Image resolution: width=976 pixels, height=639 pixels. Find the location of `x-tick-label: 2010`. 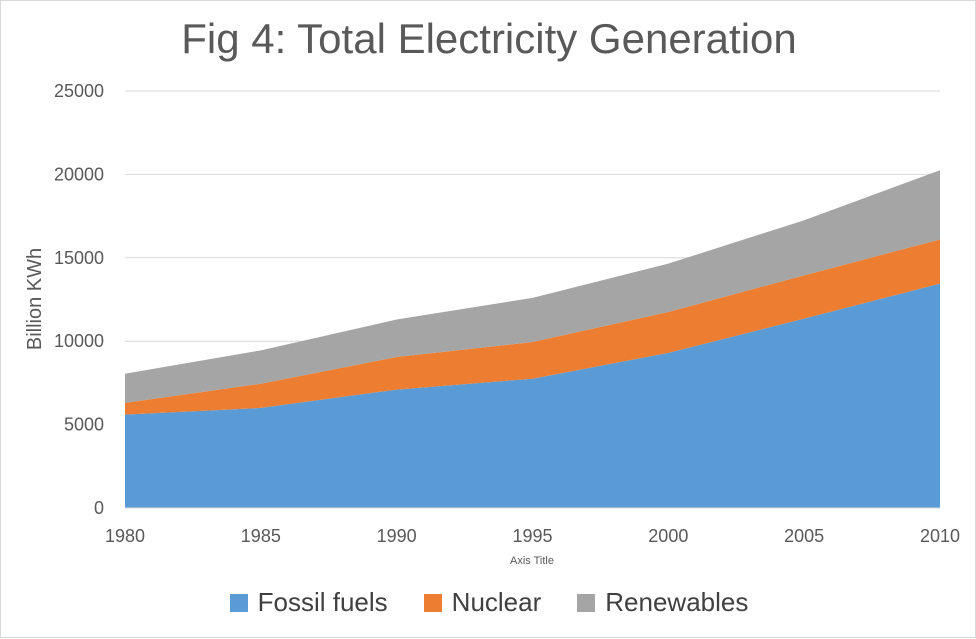

x-tick-label: 2010 is located at coordinates (940, 536).